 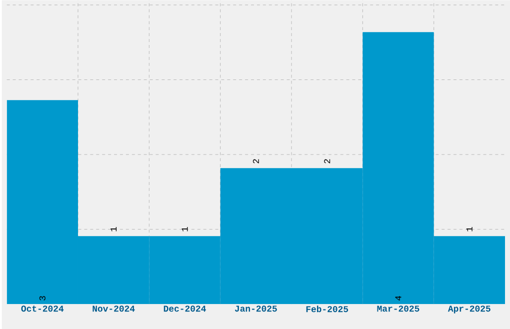 What do you see at coordinates (185, 309) in the screenshot?
I see `x-tick-label: Dec-2024` at bounding box center [185, 309].